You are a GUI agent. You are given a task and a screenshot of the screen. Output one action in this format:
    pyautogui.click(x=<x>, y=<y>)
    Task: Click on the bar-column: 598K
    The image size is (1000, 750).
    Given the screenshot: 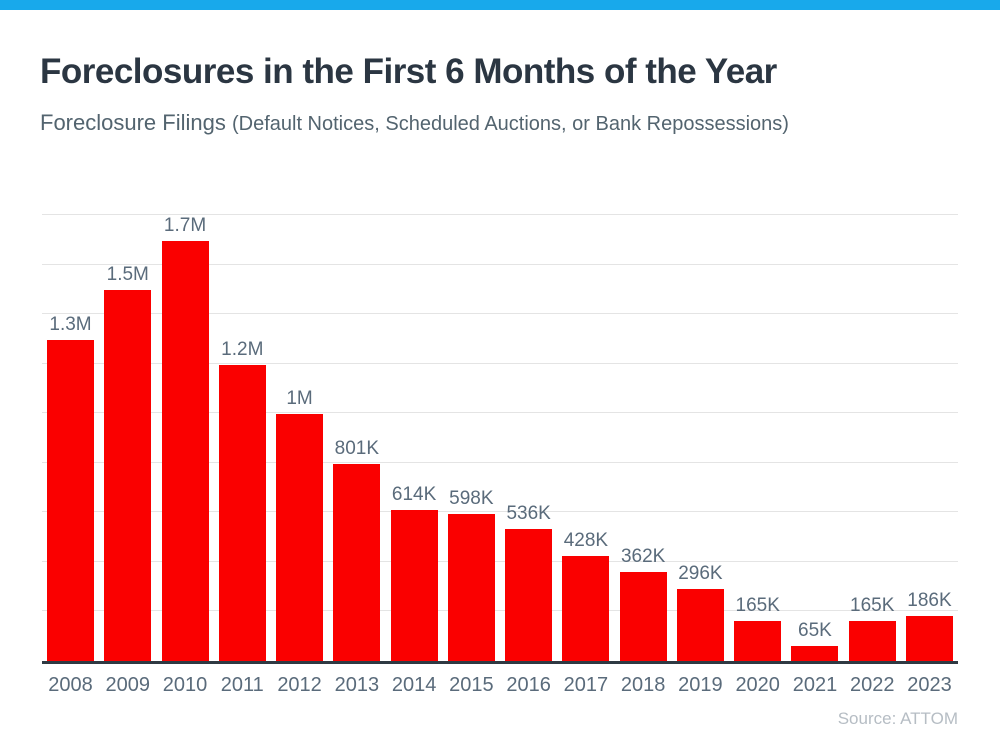 What is the action you would take?
    pyautogui.click(x=471, y=575)
    